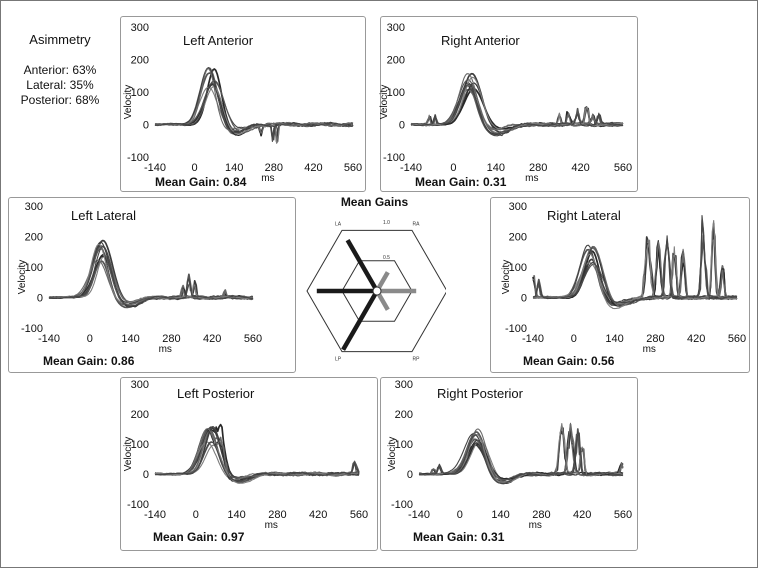 This screenshot has width=758, height=568. Describe the element at coordinates (417, 360) in the screenshot. I see `radar-axis-label: RP` at that location.